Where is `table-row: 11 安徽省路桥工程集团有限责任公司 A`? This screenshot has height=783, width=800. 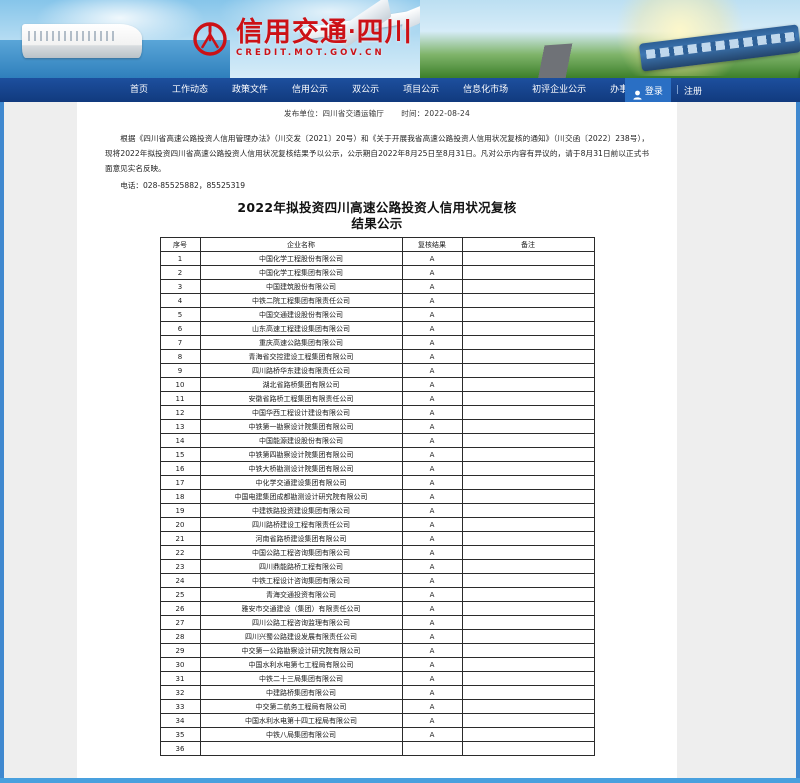
table-row: 11 安徽省路桥工程集团有限责任公司 A is located at coordinates (377, 398).